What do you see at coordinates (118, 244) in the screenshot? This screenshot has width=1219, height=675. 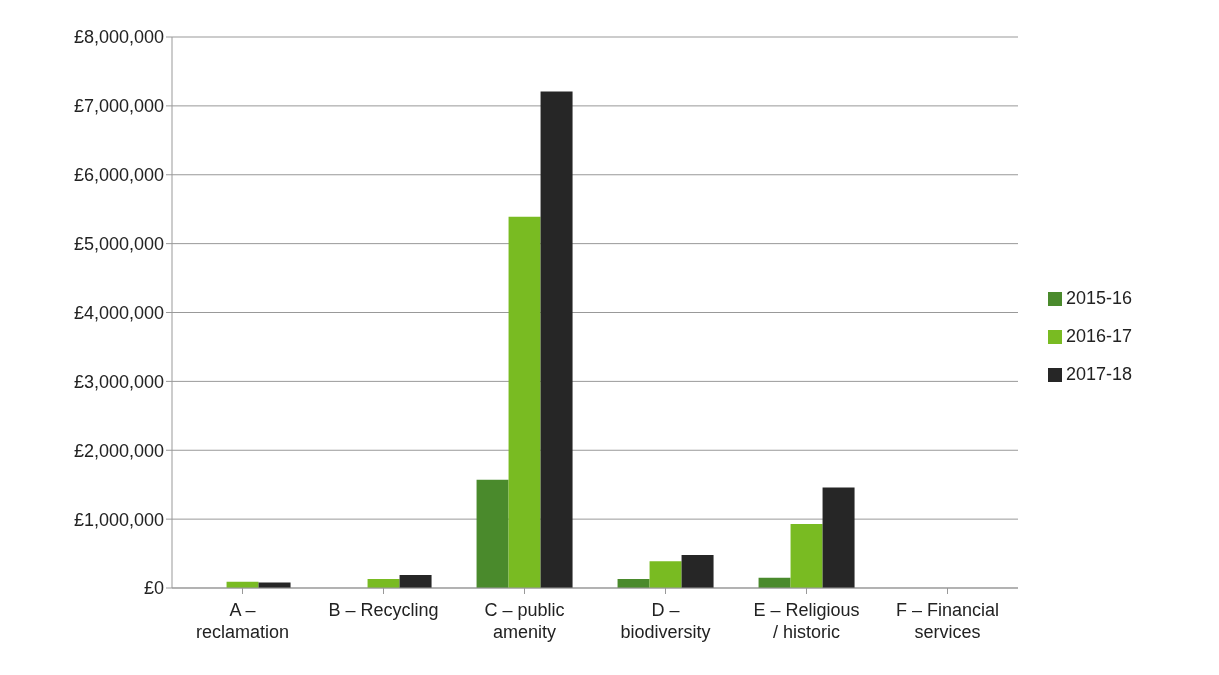 I see `y-tick-label: £5,000,000` at bounding box center [118, 244].